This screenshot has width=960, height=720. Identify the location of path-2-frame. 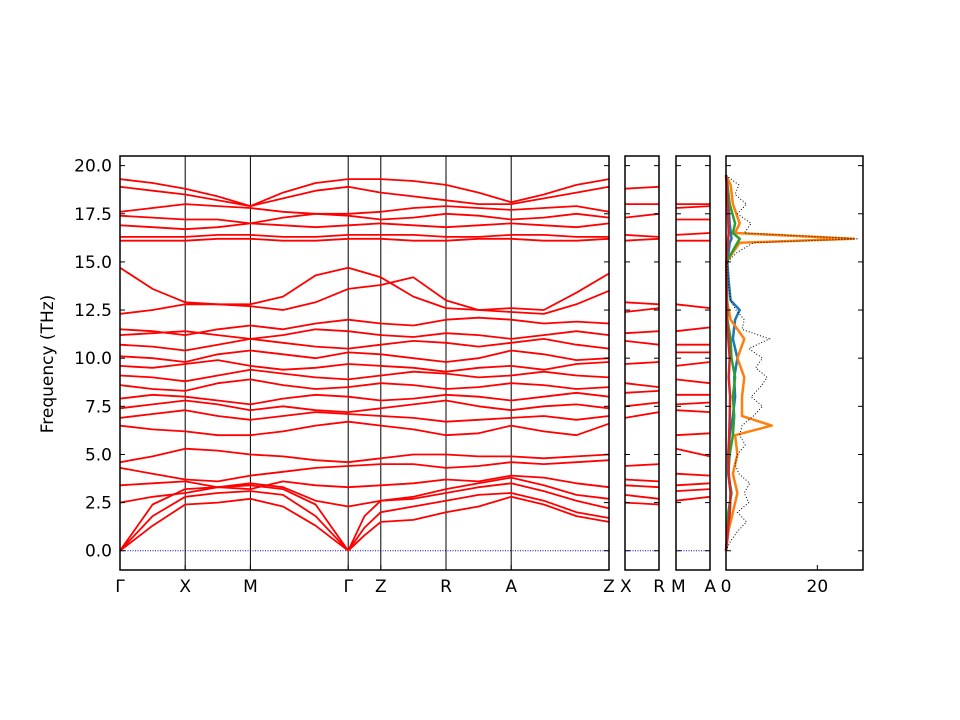
(642, 363).